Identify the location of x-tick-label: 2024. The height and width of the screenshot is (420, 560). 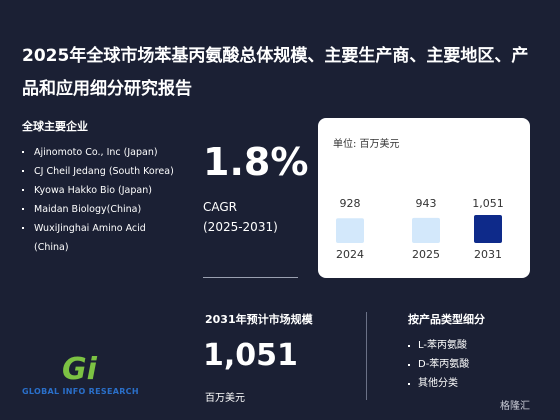
(350, 254).